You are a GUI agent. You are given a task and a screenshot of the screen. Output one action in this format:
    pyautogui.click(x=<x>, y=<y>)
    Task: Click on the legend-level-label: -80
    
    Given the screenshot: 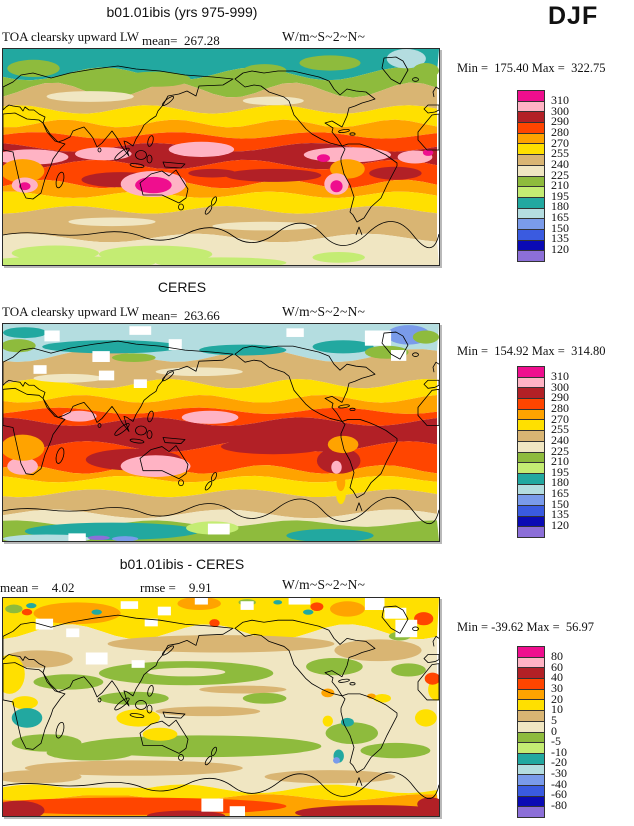 What is the action you would take?
    pyautogui.click(x=559, y=804)
    